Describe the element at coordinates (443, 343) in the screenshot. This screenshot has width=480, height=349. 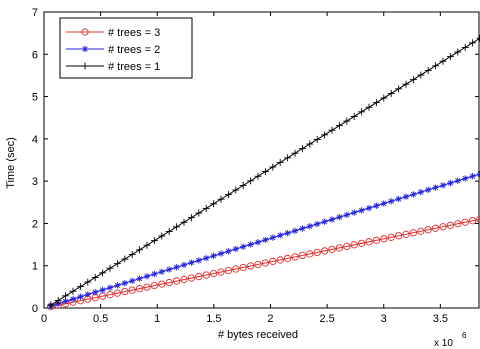
I see `x-multiplier-label: x 10` at that location.